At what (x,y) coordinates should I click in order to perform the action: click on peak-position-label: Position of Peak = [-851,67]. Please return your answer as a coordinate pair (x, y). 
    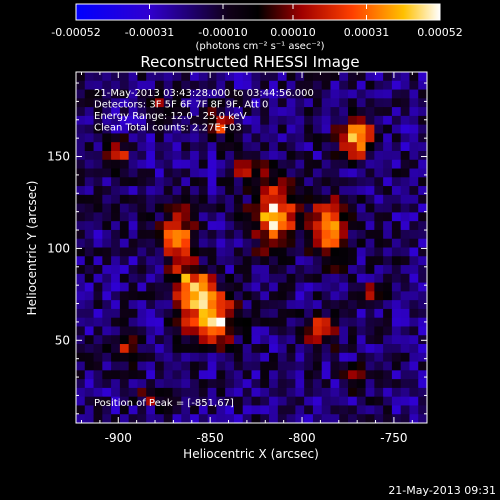
    Looking at the image, I should click on (164, 403).